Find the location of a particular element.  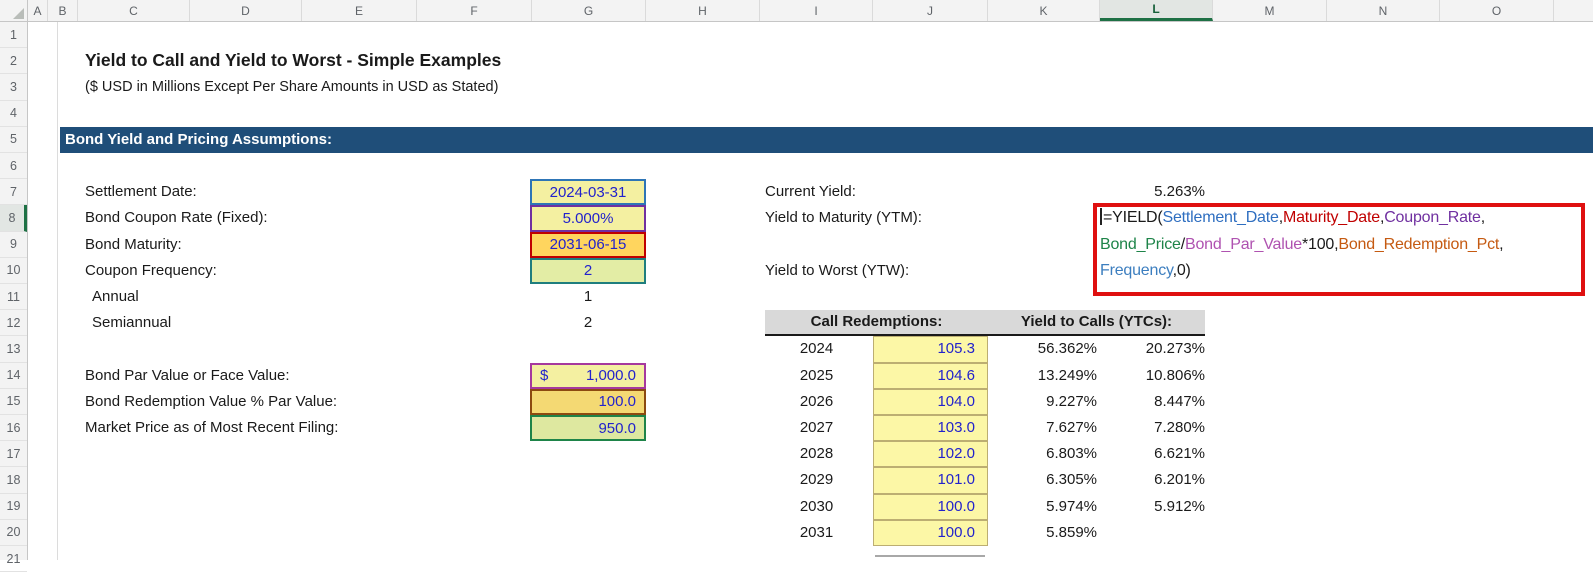

formula-segment: Coupon_Rate is located at coordinates (1432, 218).